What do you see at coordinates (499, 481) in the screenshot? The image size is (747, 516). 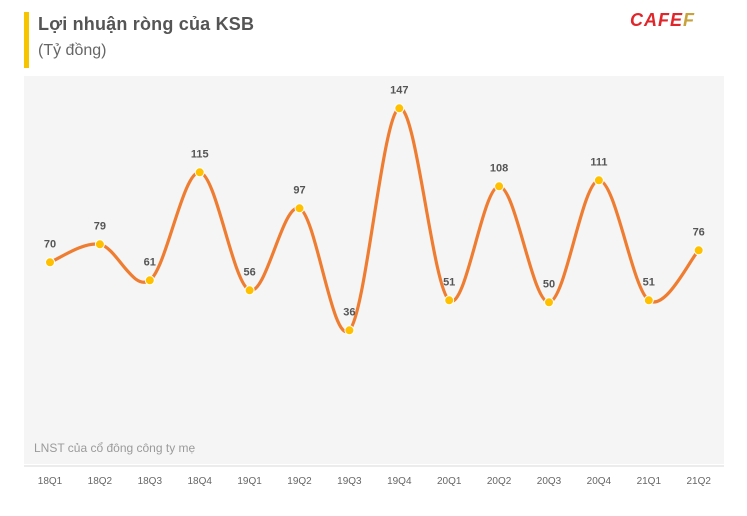 I see `x-tick-20q2: 20Q2` at bounding box center [499, 481].